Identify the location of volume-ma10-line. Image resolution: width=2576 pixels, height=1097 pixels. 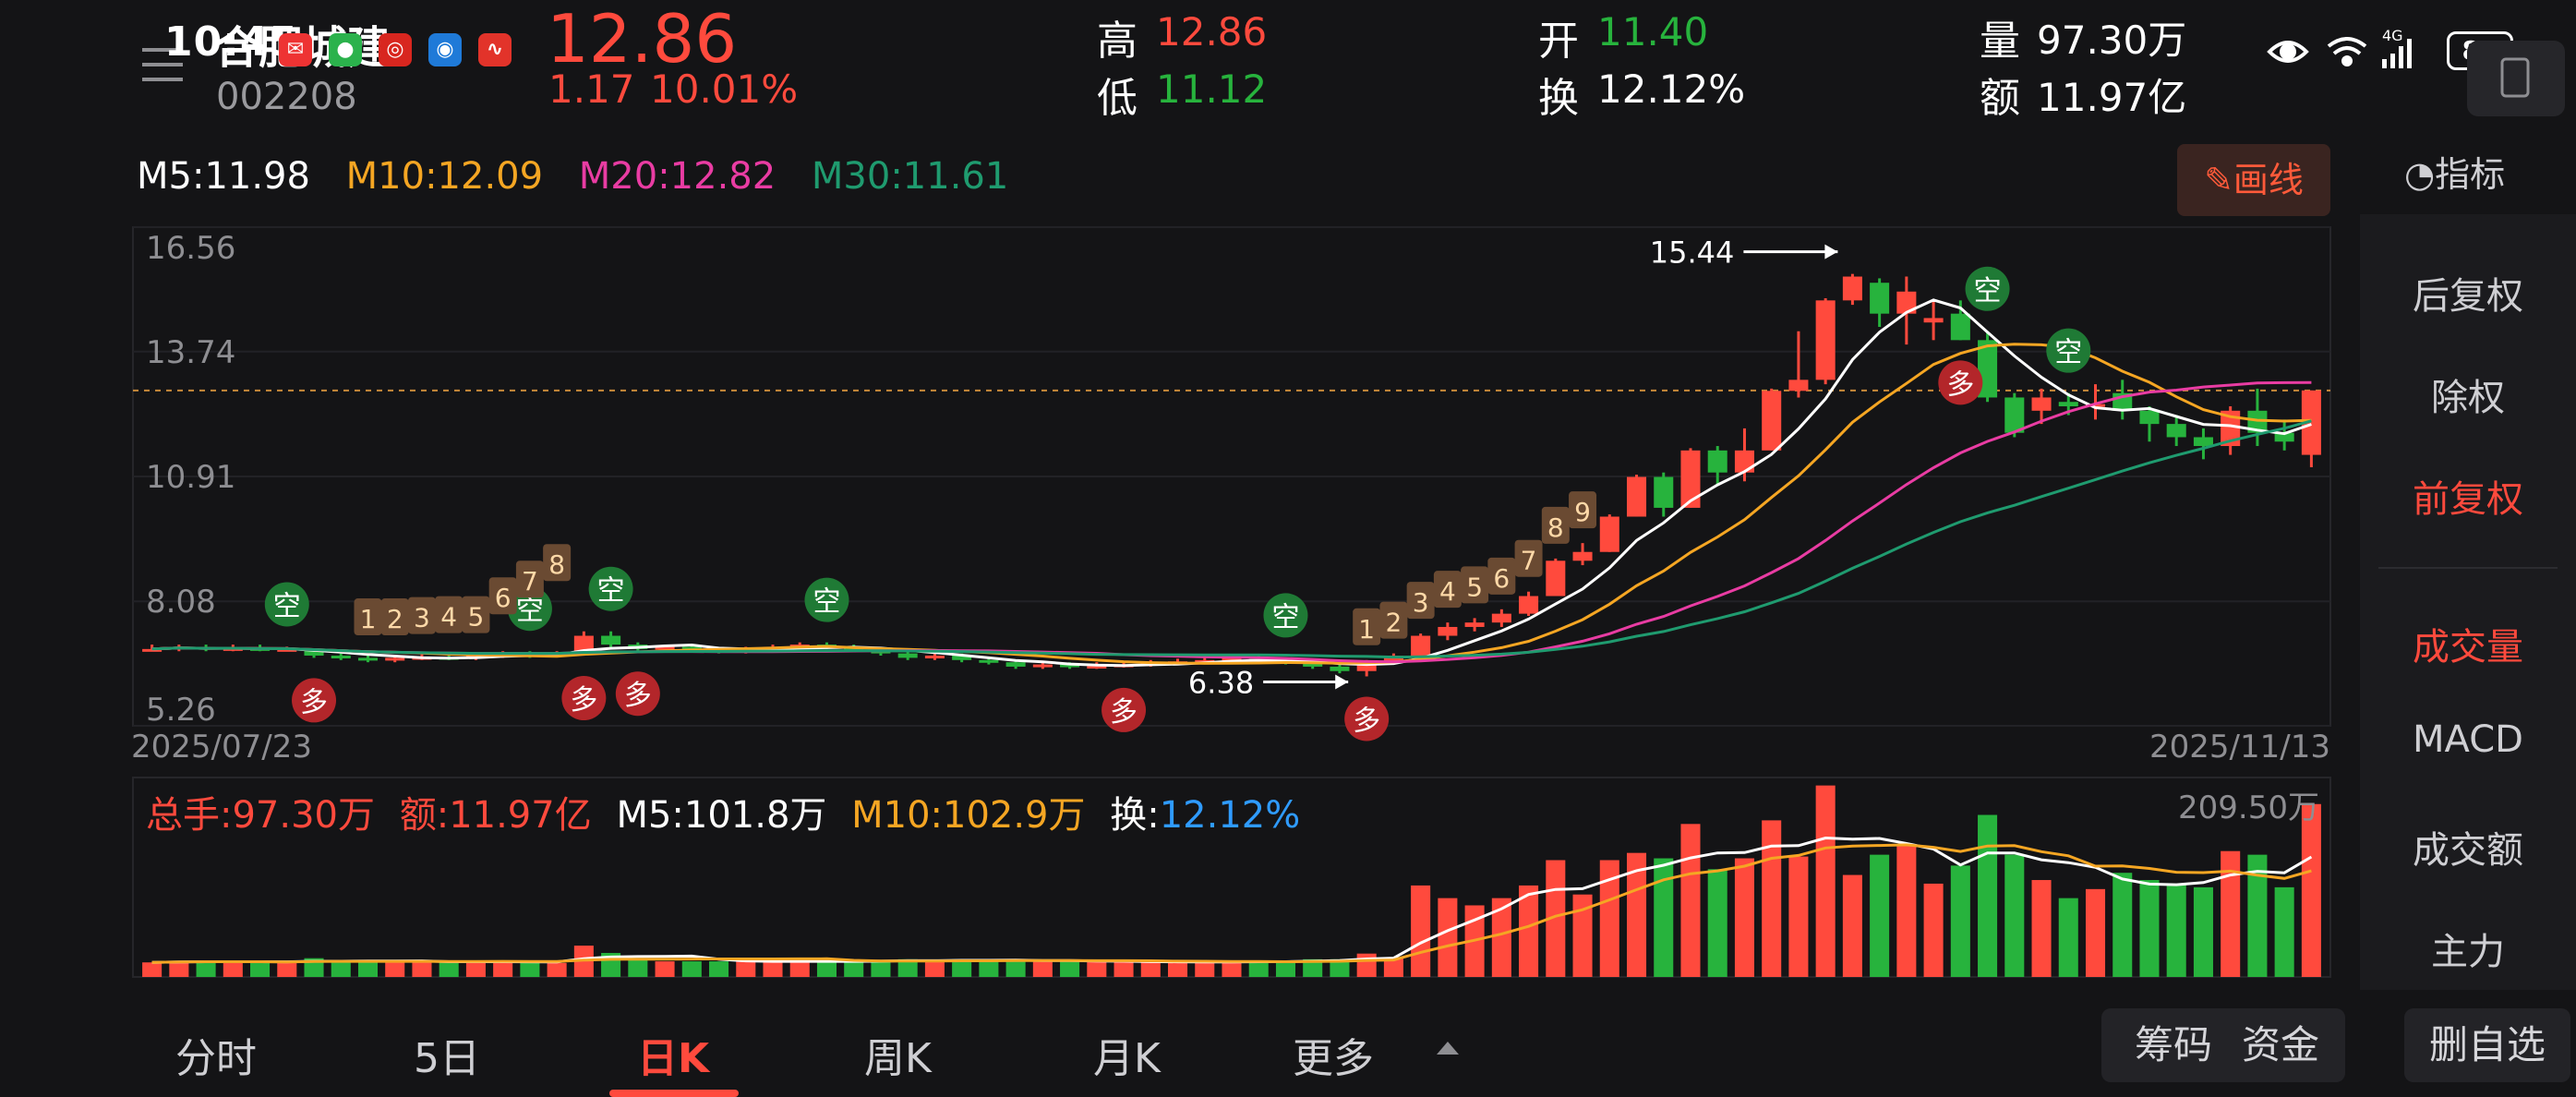
(1231, 904).